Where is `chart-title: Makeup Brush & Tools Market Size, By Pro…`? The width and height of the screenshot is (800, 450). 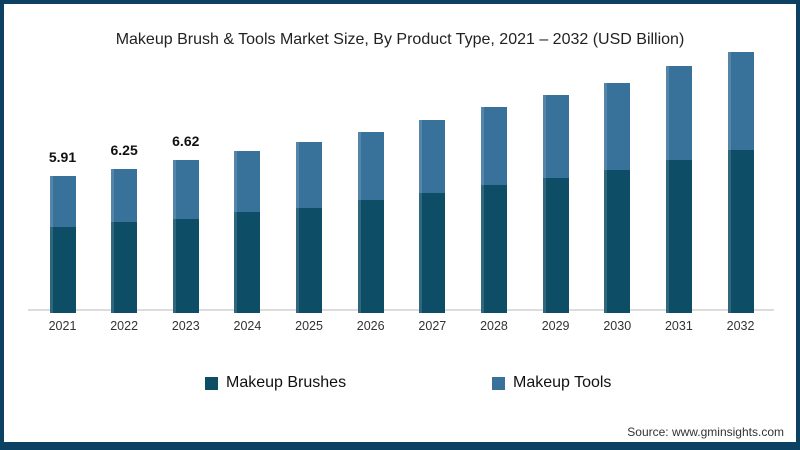
chart-title: Makeup Brush & Tools Market Size, By Pro… is located at coordinates (400, 39).